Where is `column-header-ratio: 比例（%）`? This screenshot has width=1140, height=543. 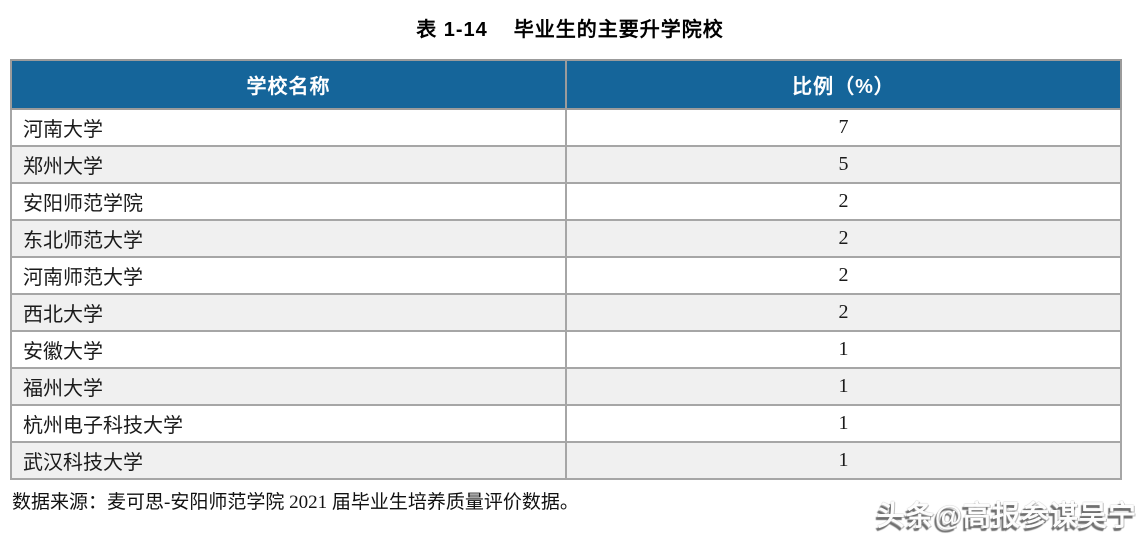 column-header-ratio: 比例（%） is located at coordinates (843, 84).